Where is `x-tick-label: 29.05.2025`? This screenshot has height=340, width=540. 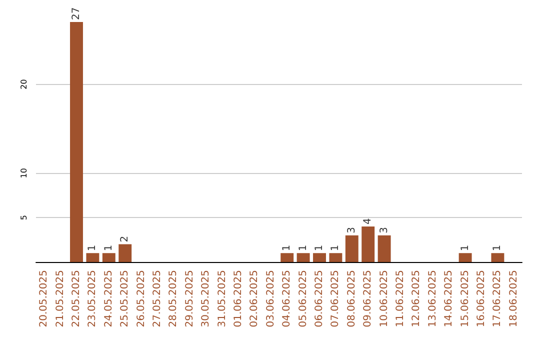 x-tick-label: 29.05.2025 is located at coordinates (190, 299).